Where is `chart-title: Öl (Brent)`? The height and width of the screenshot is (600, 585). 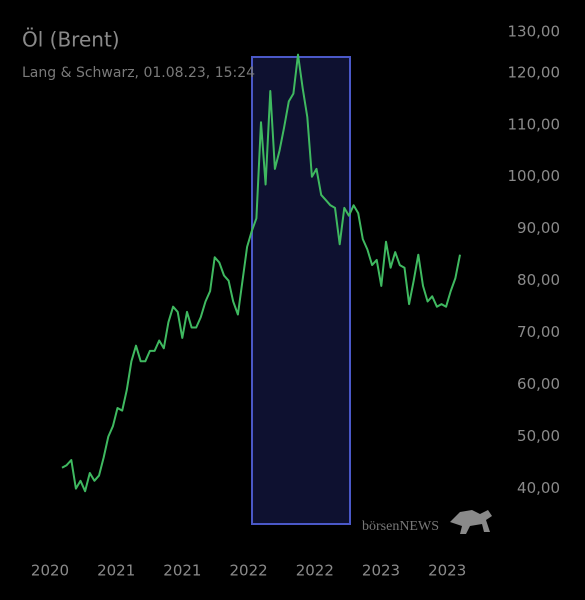 chart-title: Öl (Brent) is located at coordinates (71, 40).